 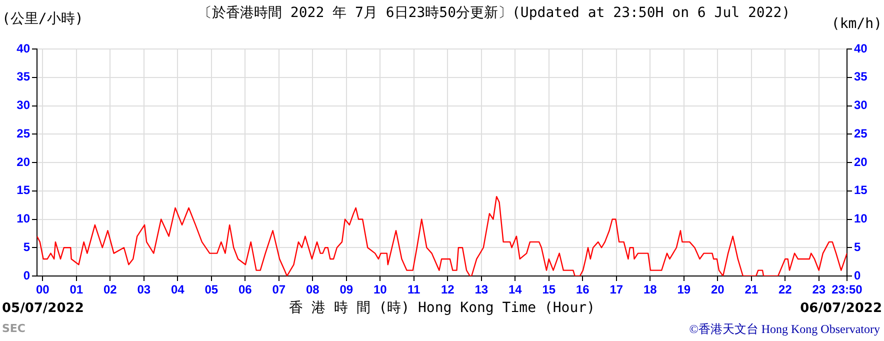 What do you see at coordinates (684, 289) in the screenshot?
I see `x-tick-label: 19` at bounding box center [684, 289].